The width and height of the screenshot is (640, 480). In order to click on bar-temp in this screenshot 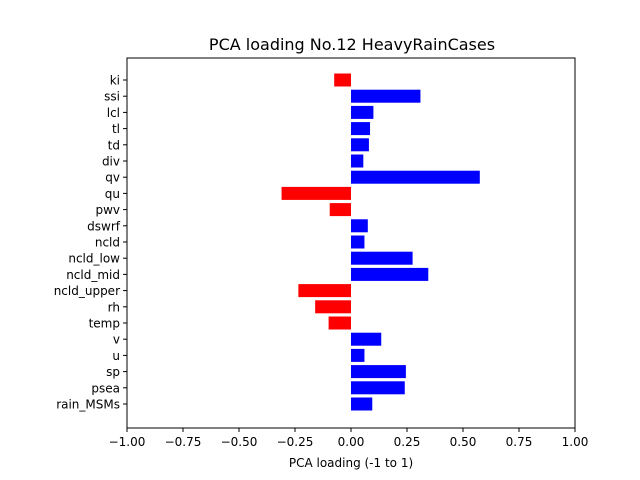, I will do `click(339, 323)`.